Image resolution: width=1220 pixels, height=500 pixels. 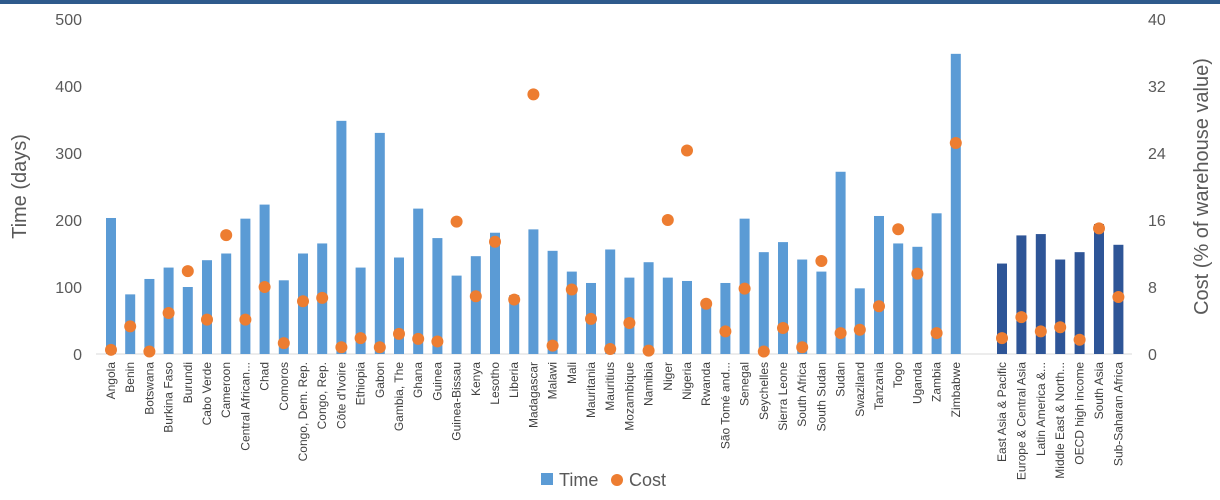 What do you see at coordinates (226, 390) in the screenshot?
I see `category-label: Cameroon` at bounding box center [226, 390].